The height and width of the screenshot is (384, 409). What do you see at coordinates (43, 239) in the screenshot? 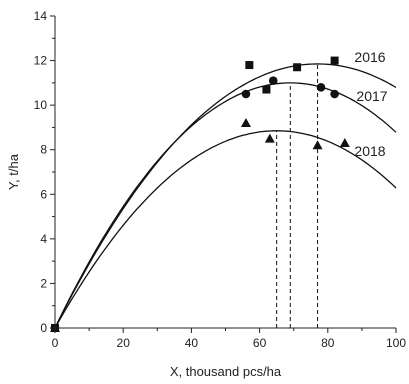
I see `y-tick-label: 4` at bounding box center [43, 239].